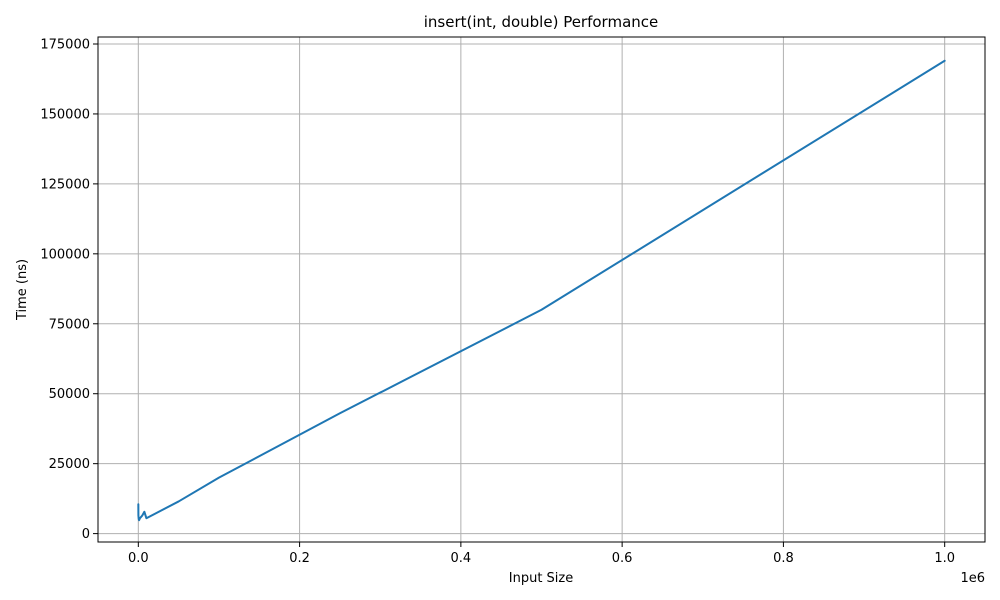 The height and width of the screenshot is (600, 1000). What do you see at coordinates (22, 290) in the screenshot?
I see `y-axis-label: Time (ns)` at bounding box center [22, 290].